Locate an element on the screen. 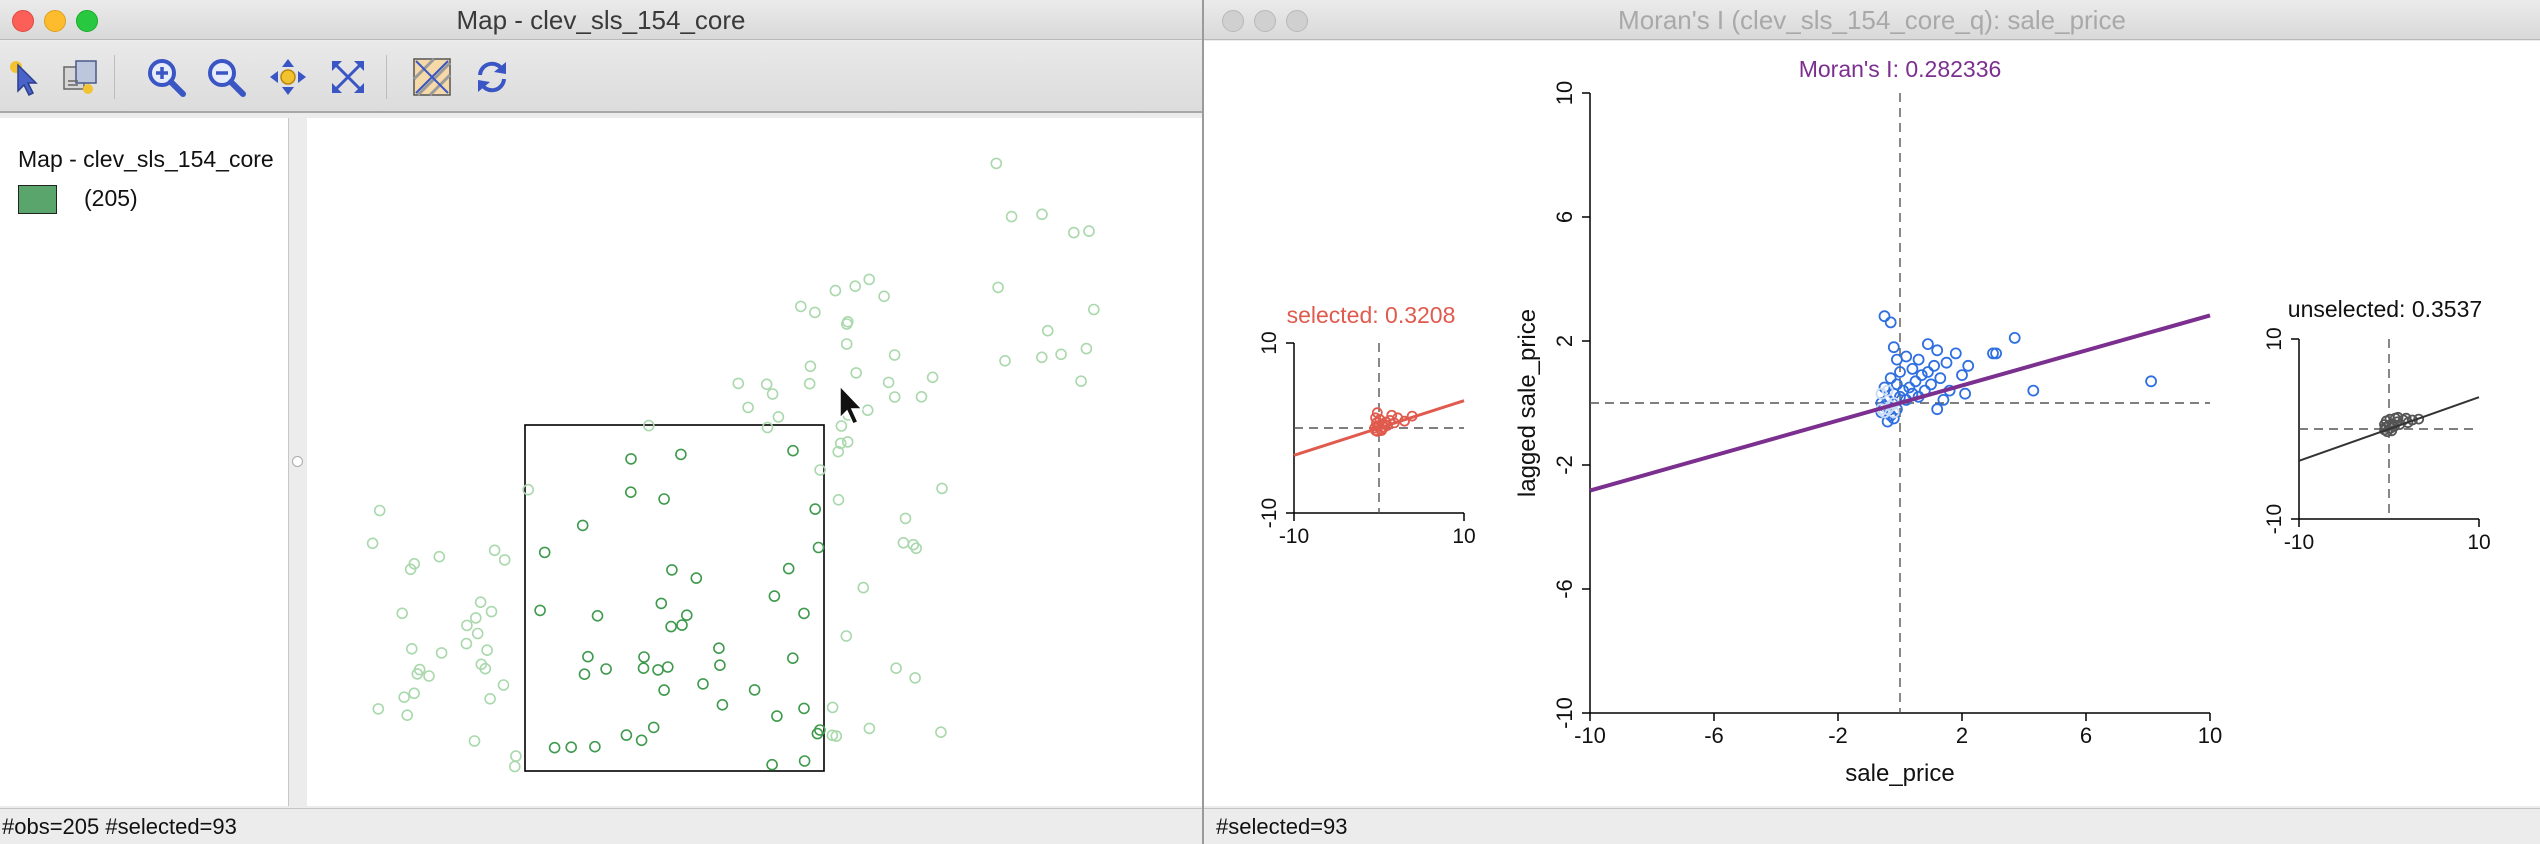  refresh-button is located at coordinates (492, 77).